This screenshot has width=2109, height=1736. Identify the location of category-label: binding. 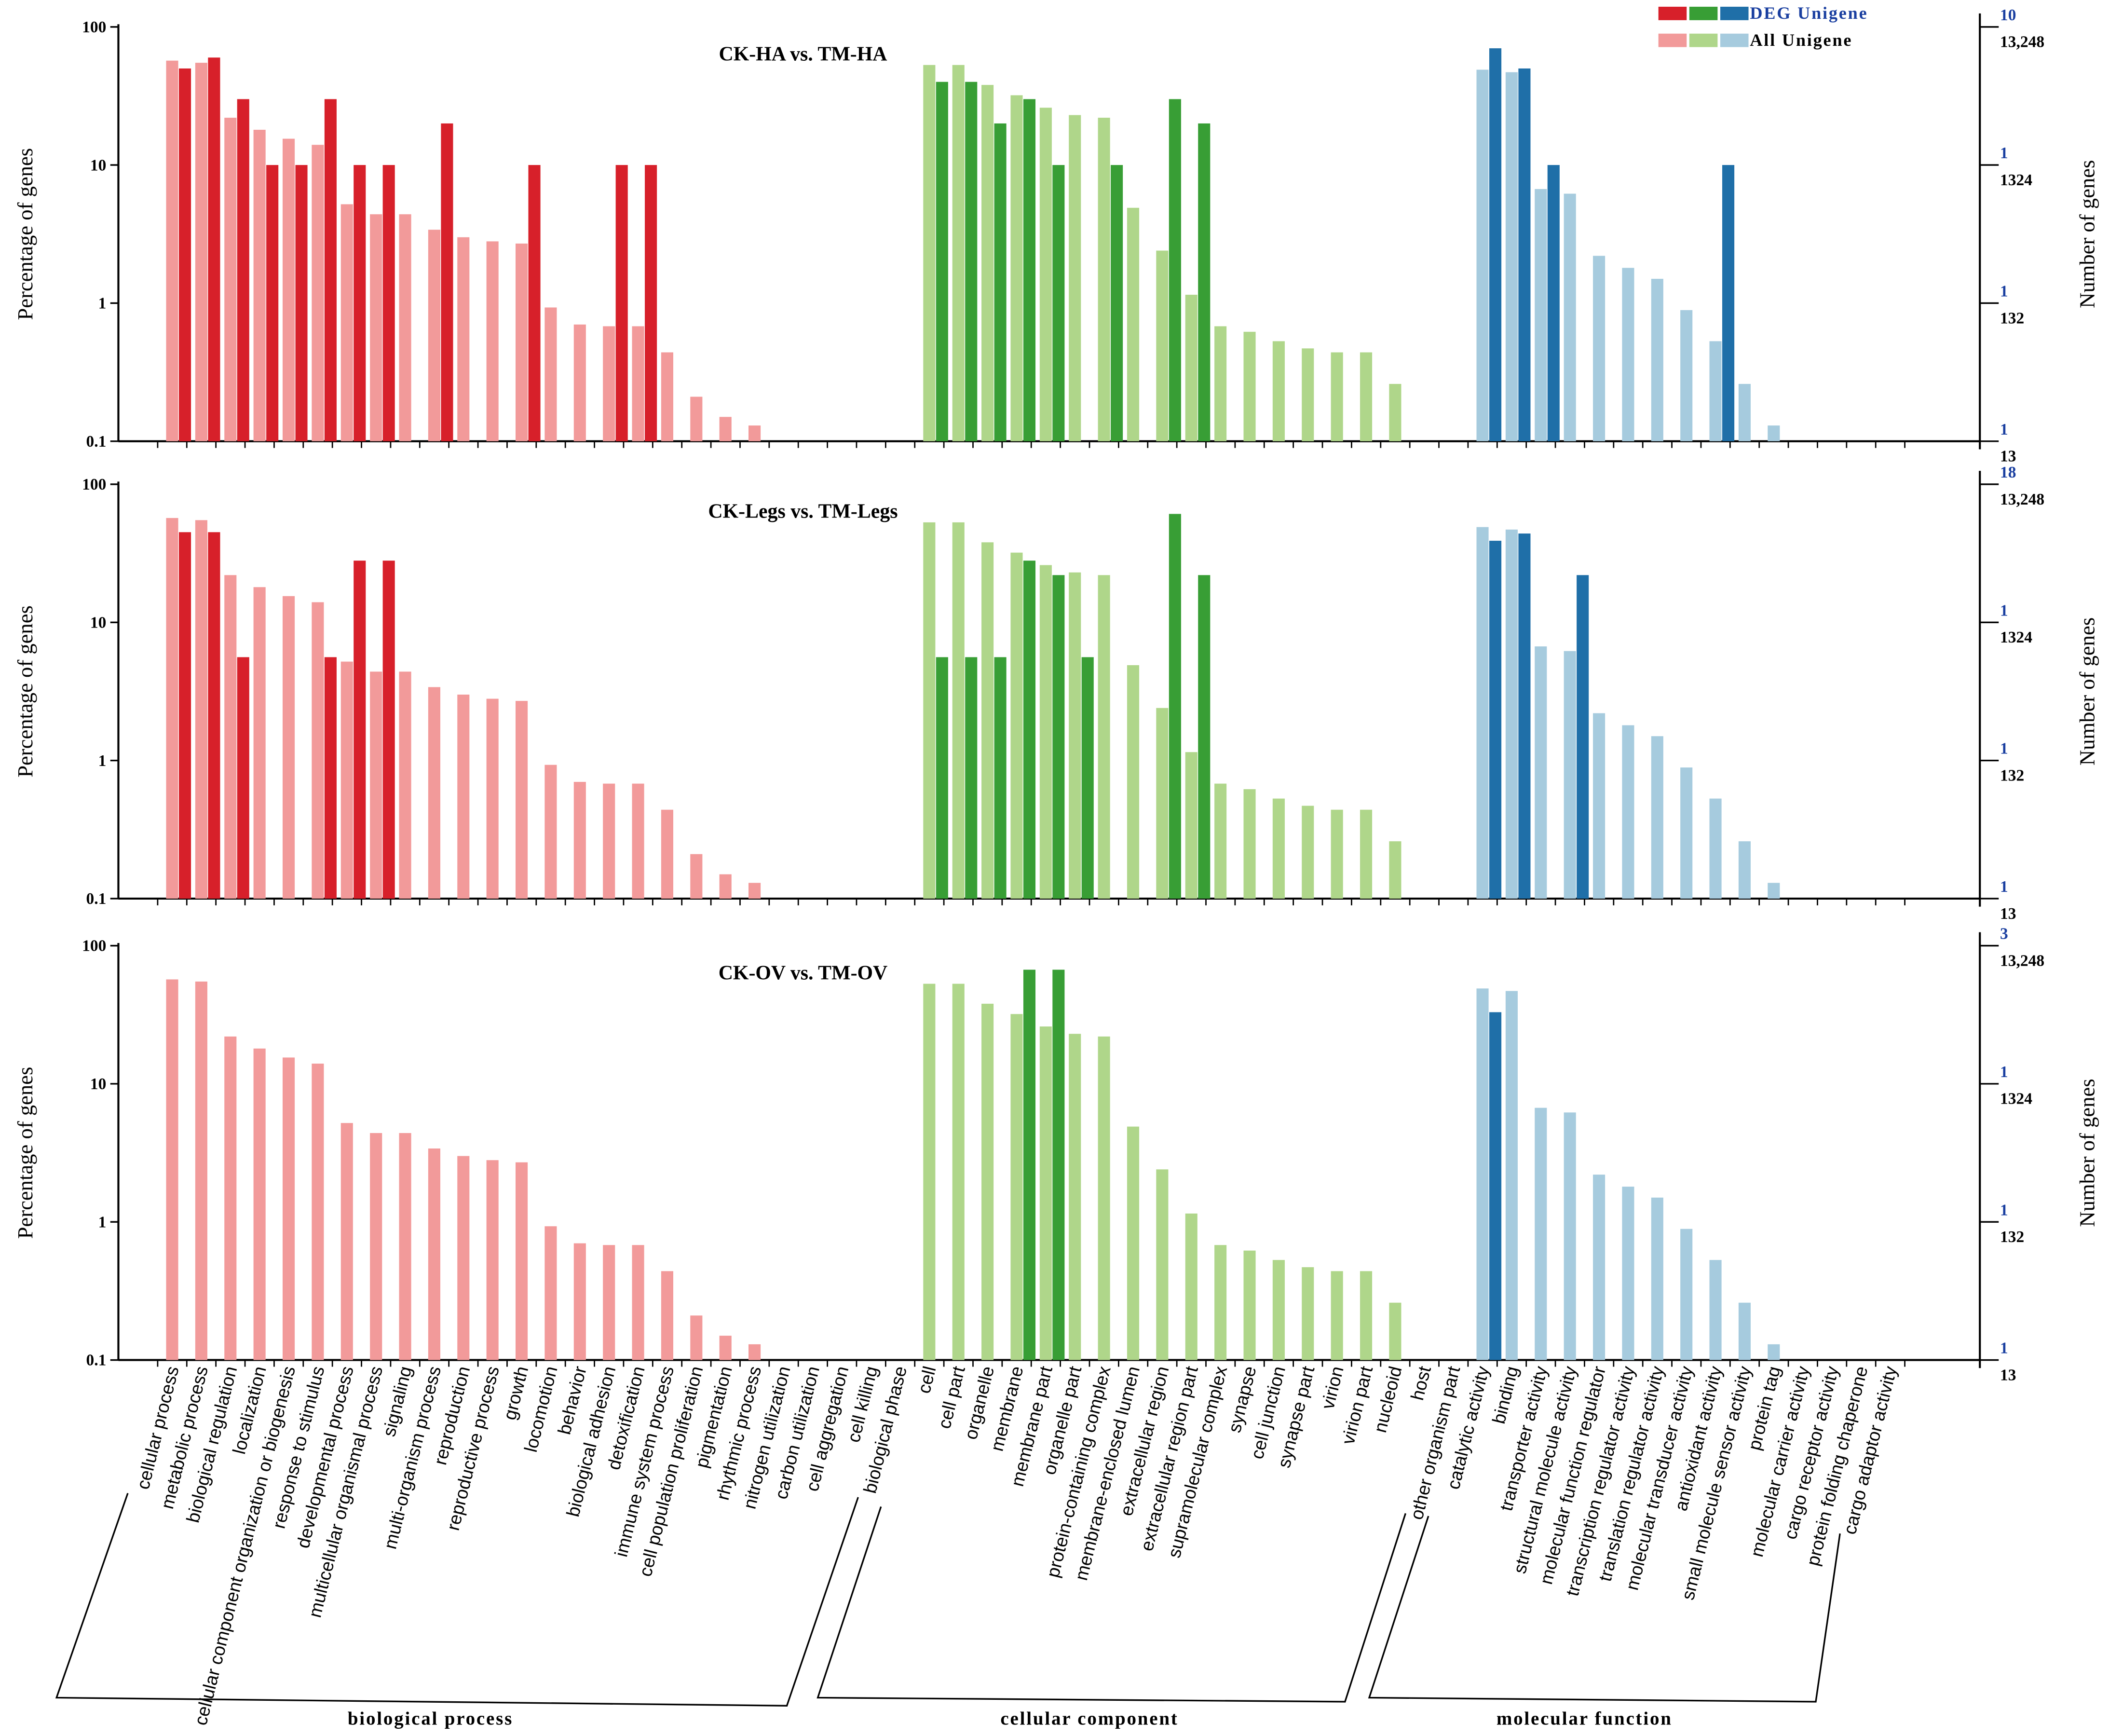
(1505, 1395).